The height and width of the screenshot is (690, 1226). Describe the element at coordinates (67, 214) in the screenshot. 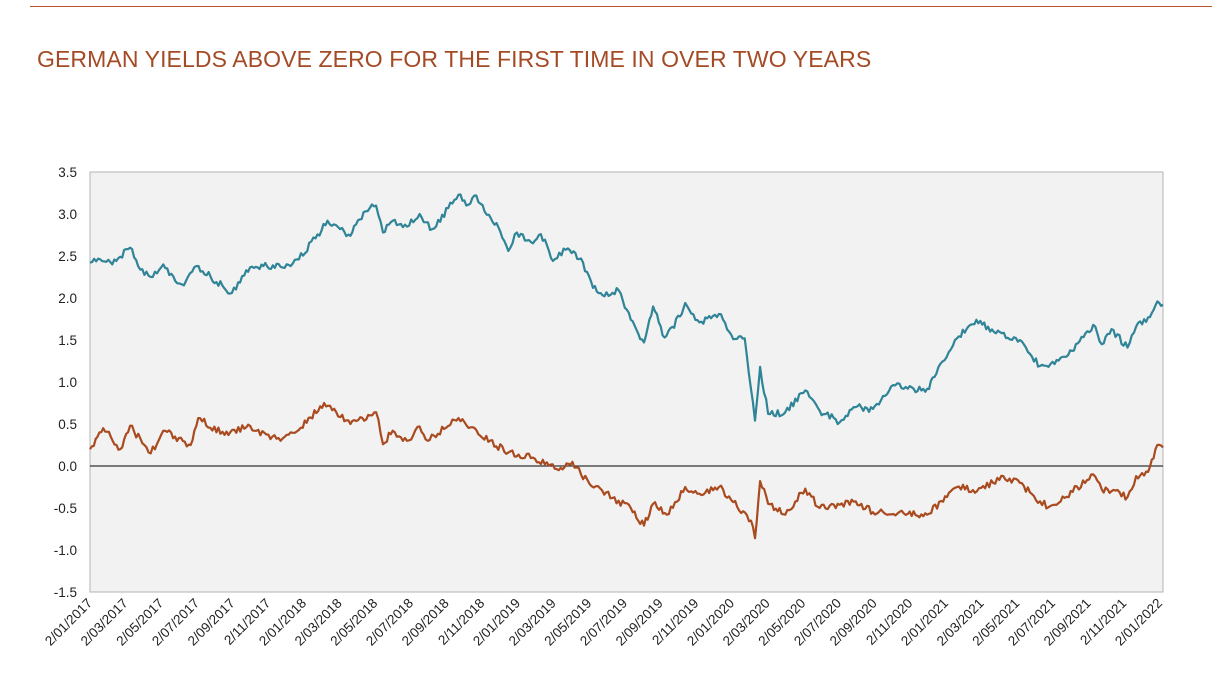

I see `y-tick-label: 3.0` at that location.